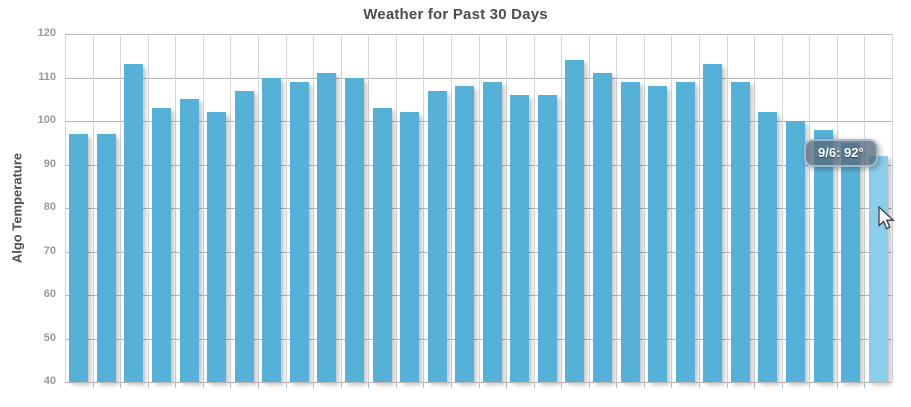 Image resolution: width=911 pixels, height=407 pixels. What do you see at coordinates (455, 14) in the screenshot?
I see `chart-title: Weather for Past 30 Days` at bounding box center [455, 14].